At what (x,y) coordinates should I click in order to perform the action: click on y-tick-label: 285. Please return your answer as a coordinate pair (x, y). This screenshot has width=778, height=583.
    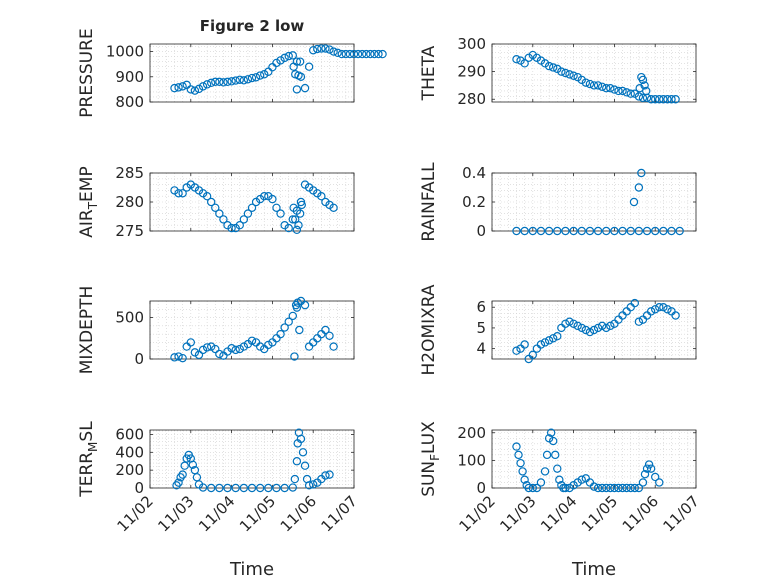
    Looking at the image, I should click on (129, 173).